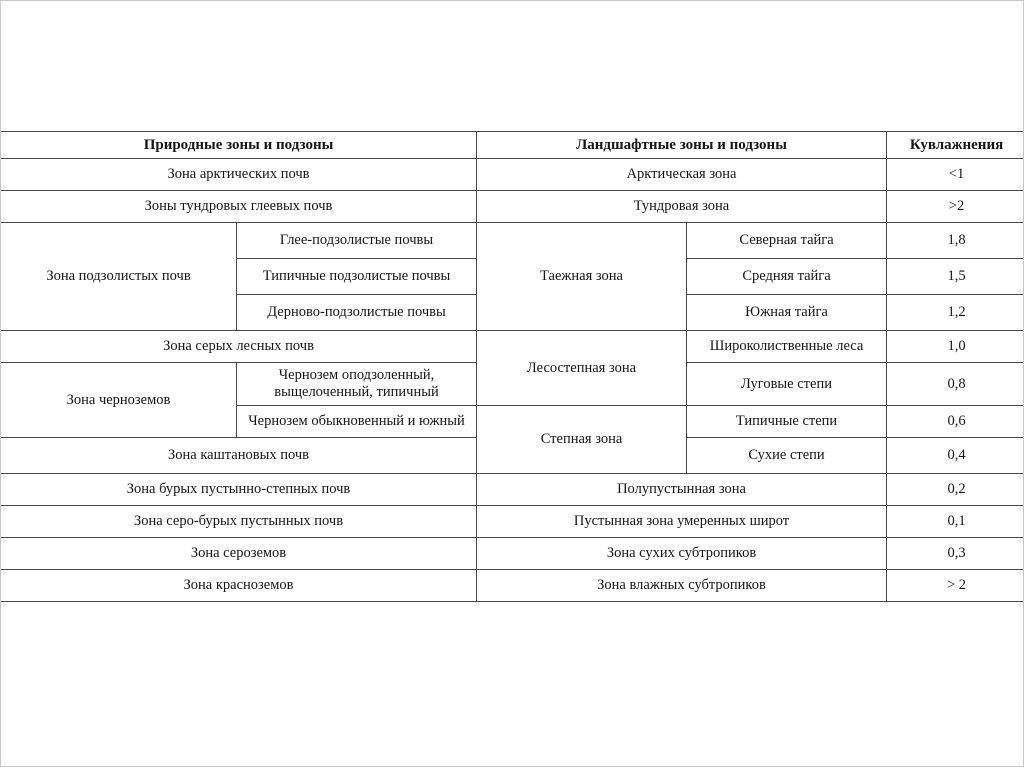  Describe the element at coordinates (954, 521) in the screenshot. I see `moisture-value-cell: 0,1` at that location.